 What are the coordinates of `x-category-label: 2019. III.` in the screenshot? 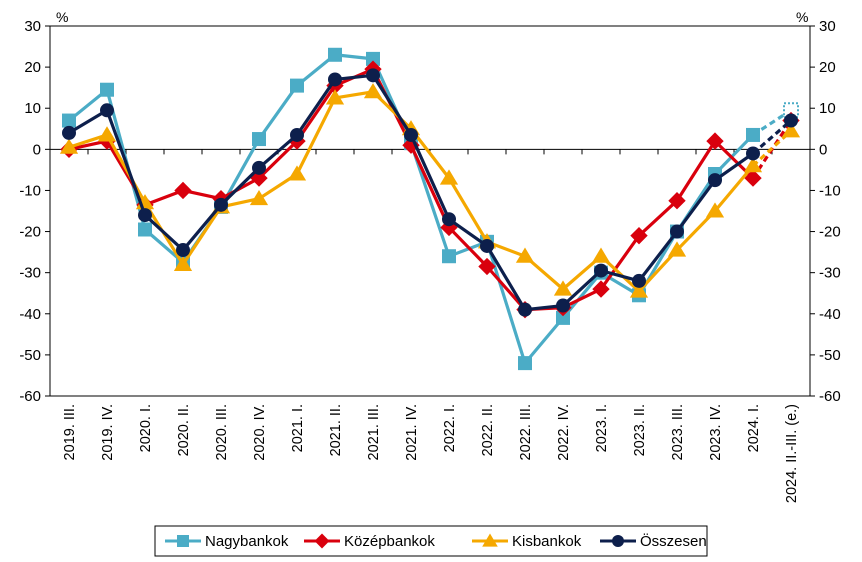 It's located at (70, 432).